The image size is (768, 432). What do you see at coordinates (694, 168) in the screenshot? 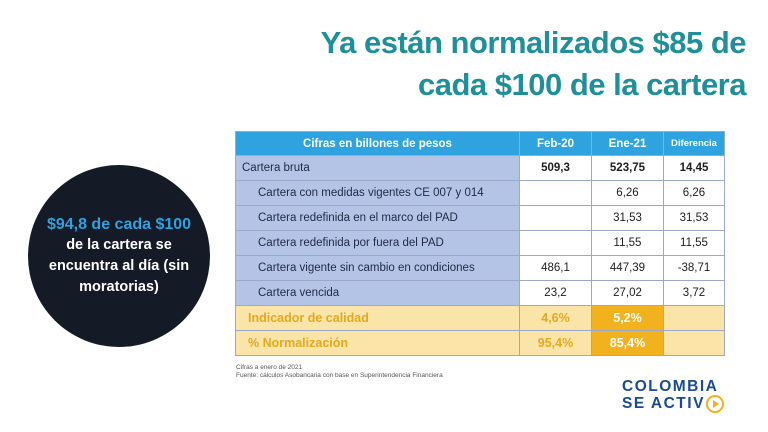
I see `cell-dif: 14,45` at bounding box center [694, 168].